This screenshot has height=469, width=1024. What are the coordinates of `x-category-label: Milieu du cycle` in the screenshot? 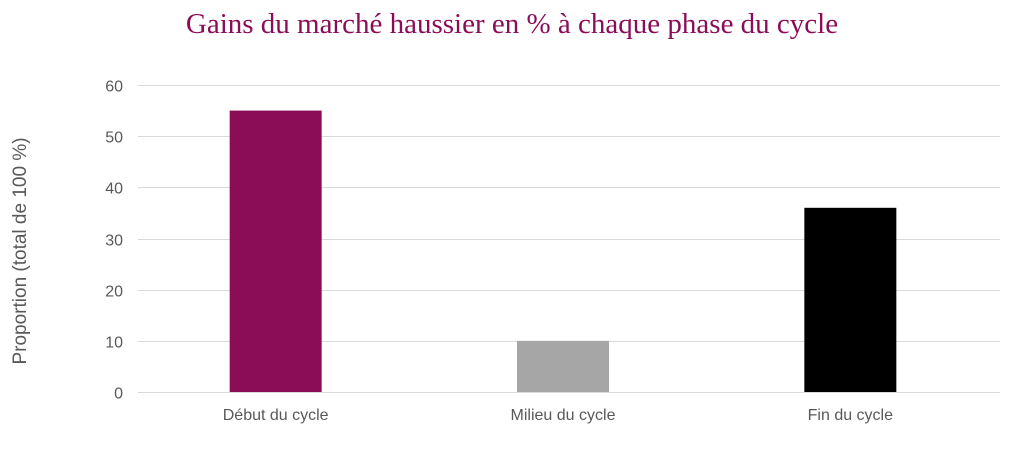 It's located at (563, 415).